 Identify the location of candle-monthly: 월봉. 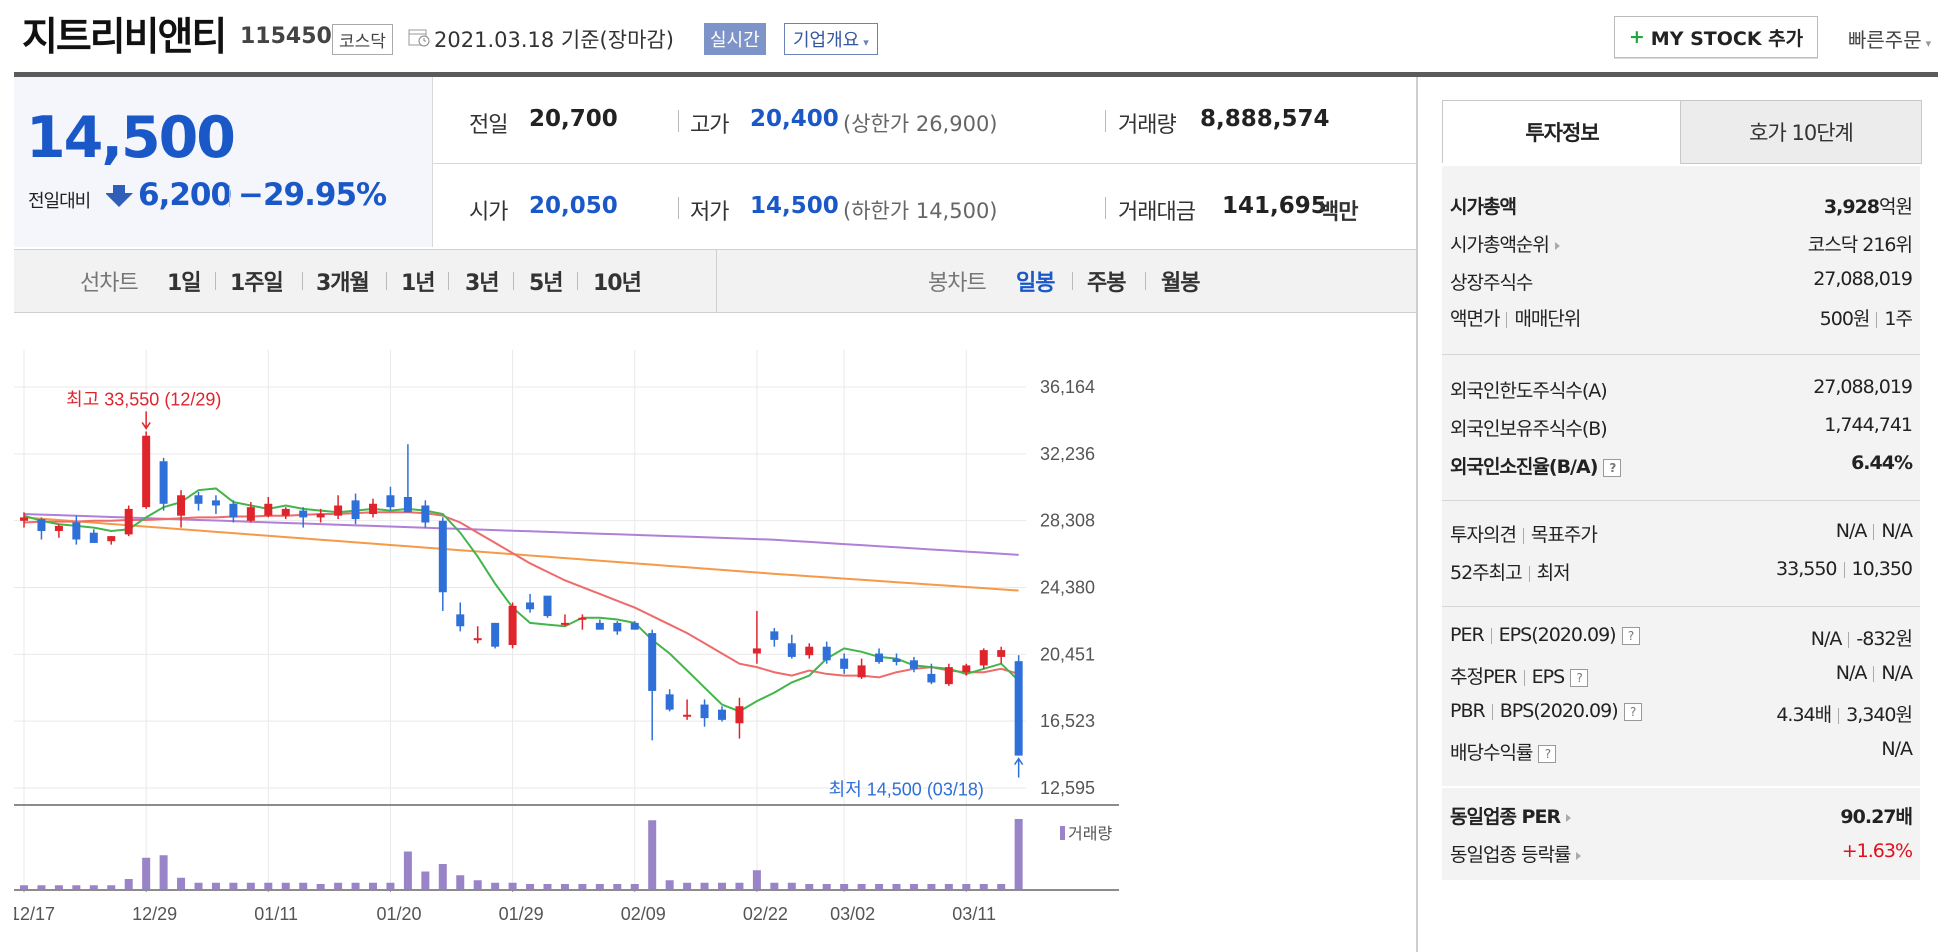
(1180, 283).